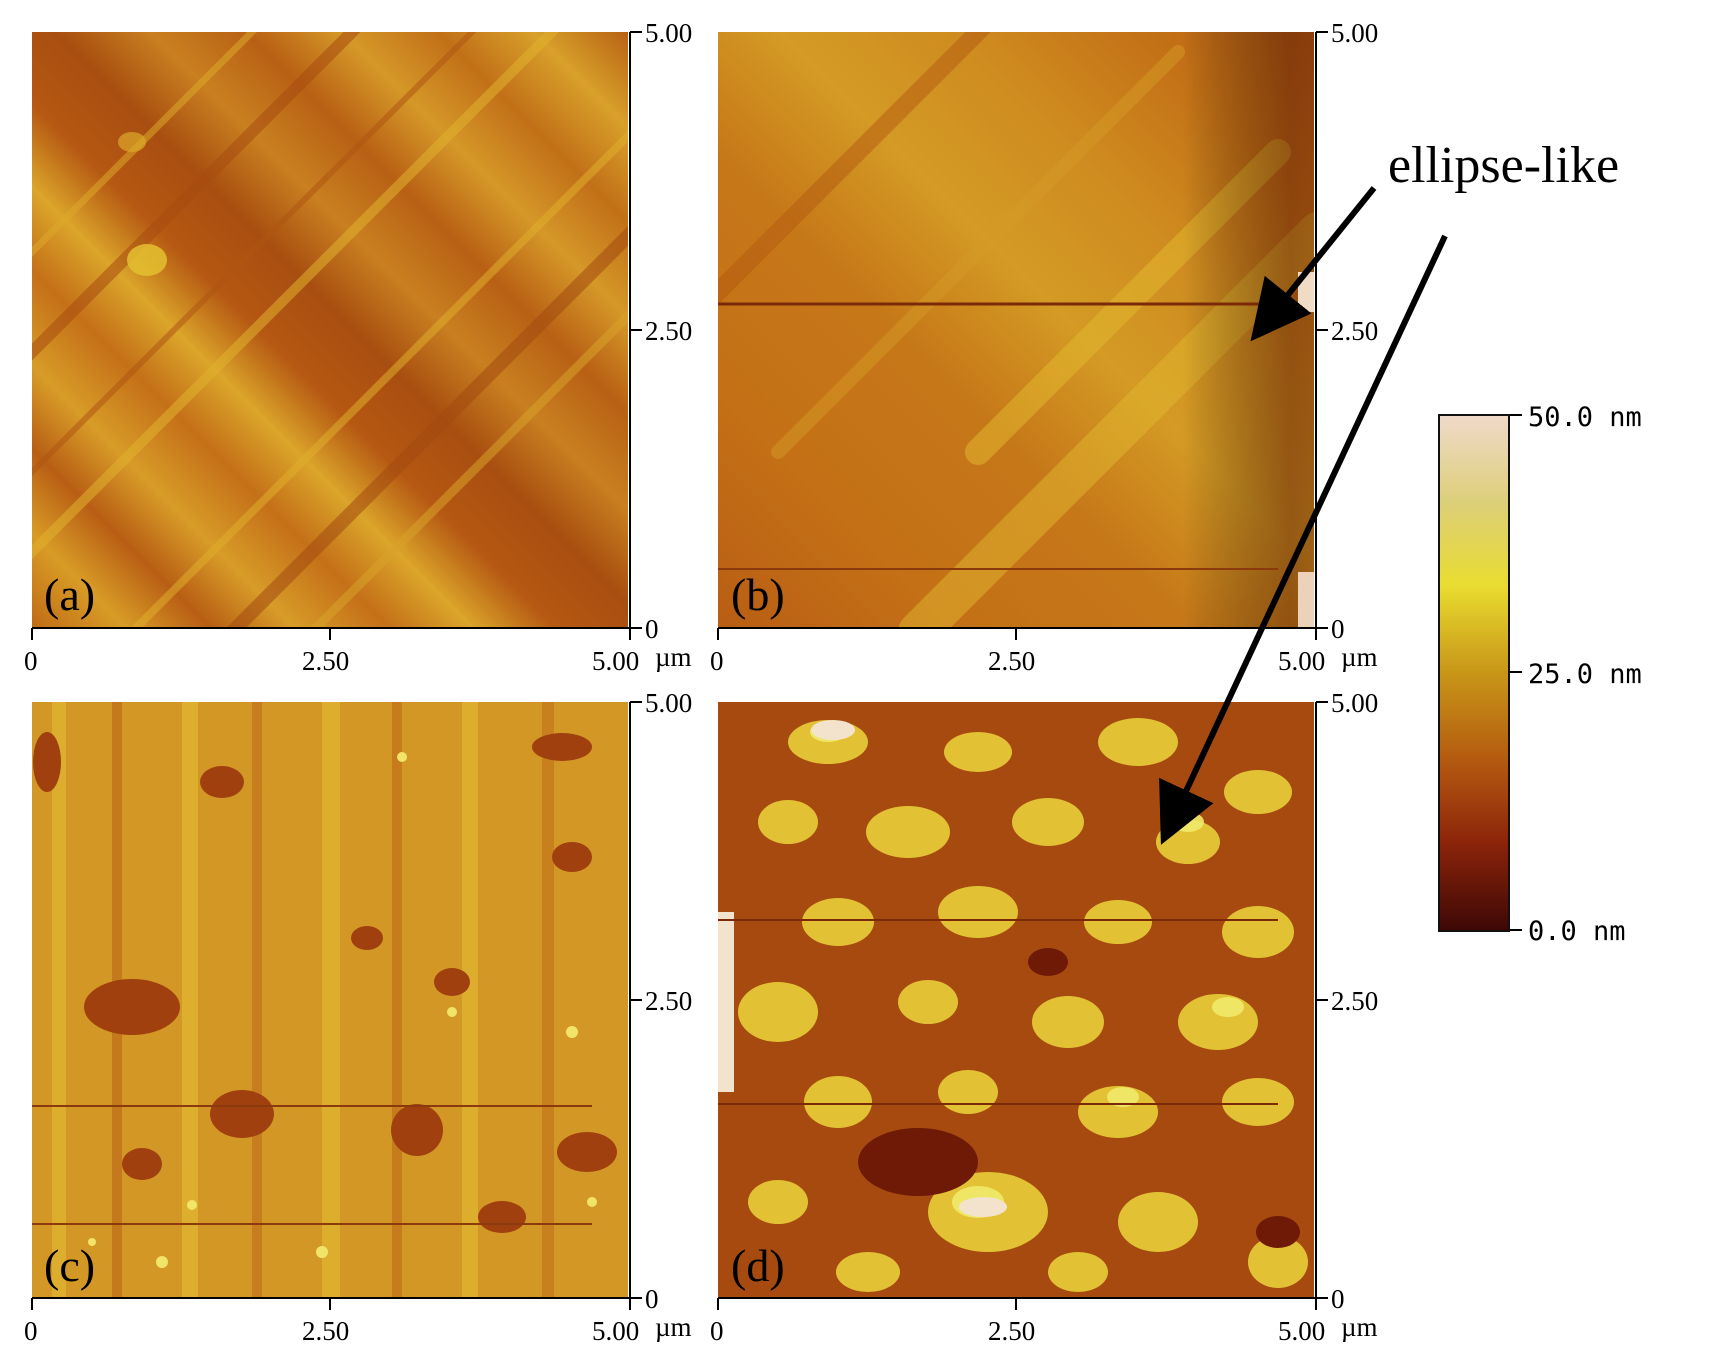 This screenshot has width=1714, height=1356. Describe the element at coordinates (326, 661) in the screenshot. I see `x-tick-a-1: 2.50` at that location.